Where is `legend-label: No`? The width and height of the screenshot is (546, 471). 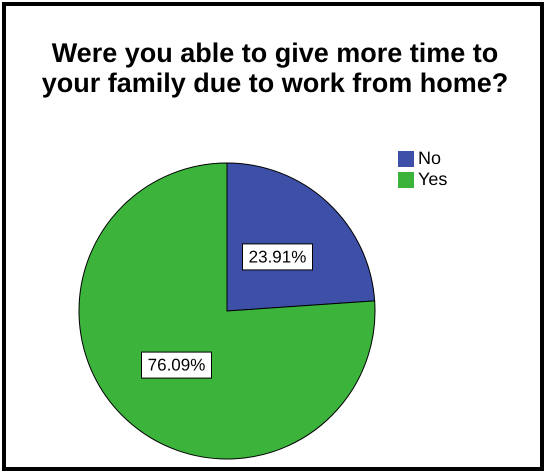 legend-label: No is located at coordinates (430, 158).